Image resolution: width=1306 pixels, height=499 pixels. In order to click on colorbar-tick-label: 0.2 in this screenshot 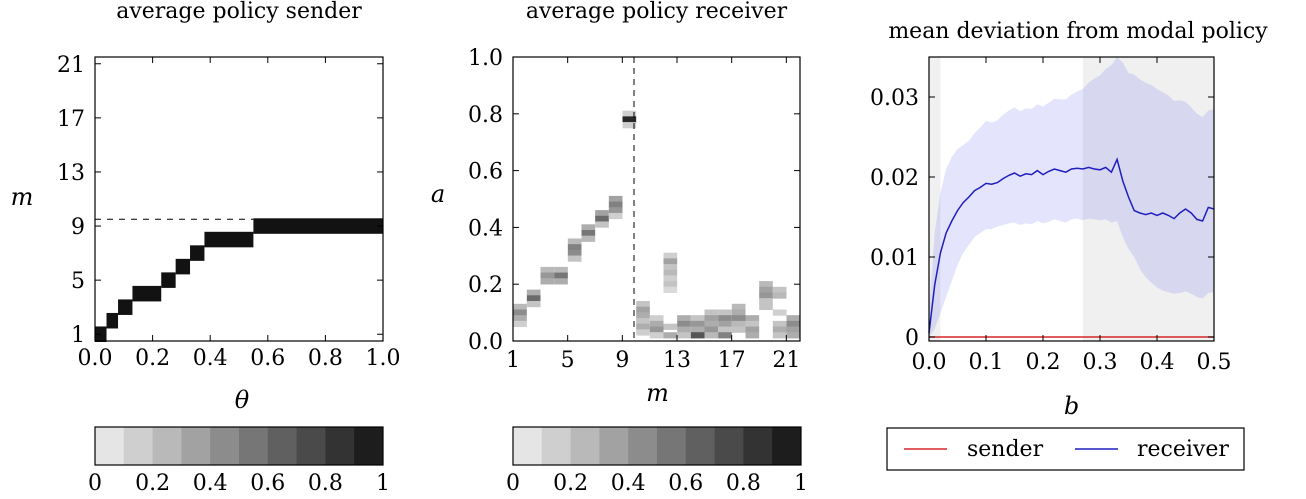, I will do `click(570, 483)`.